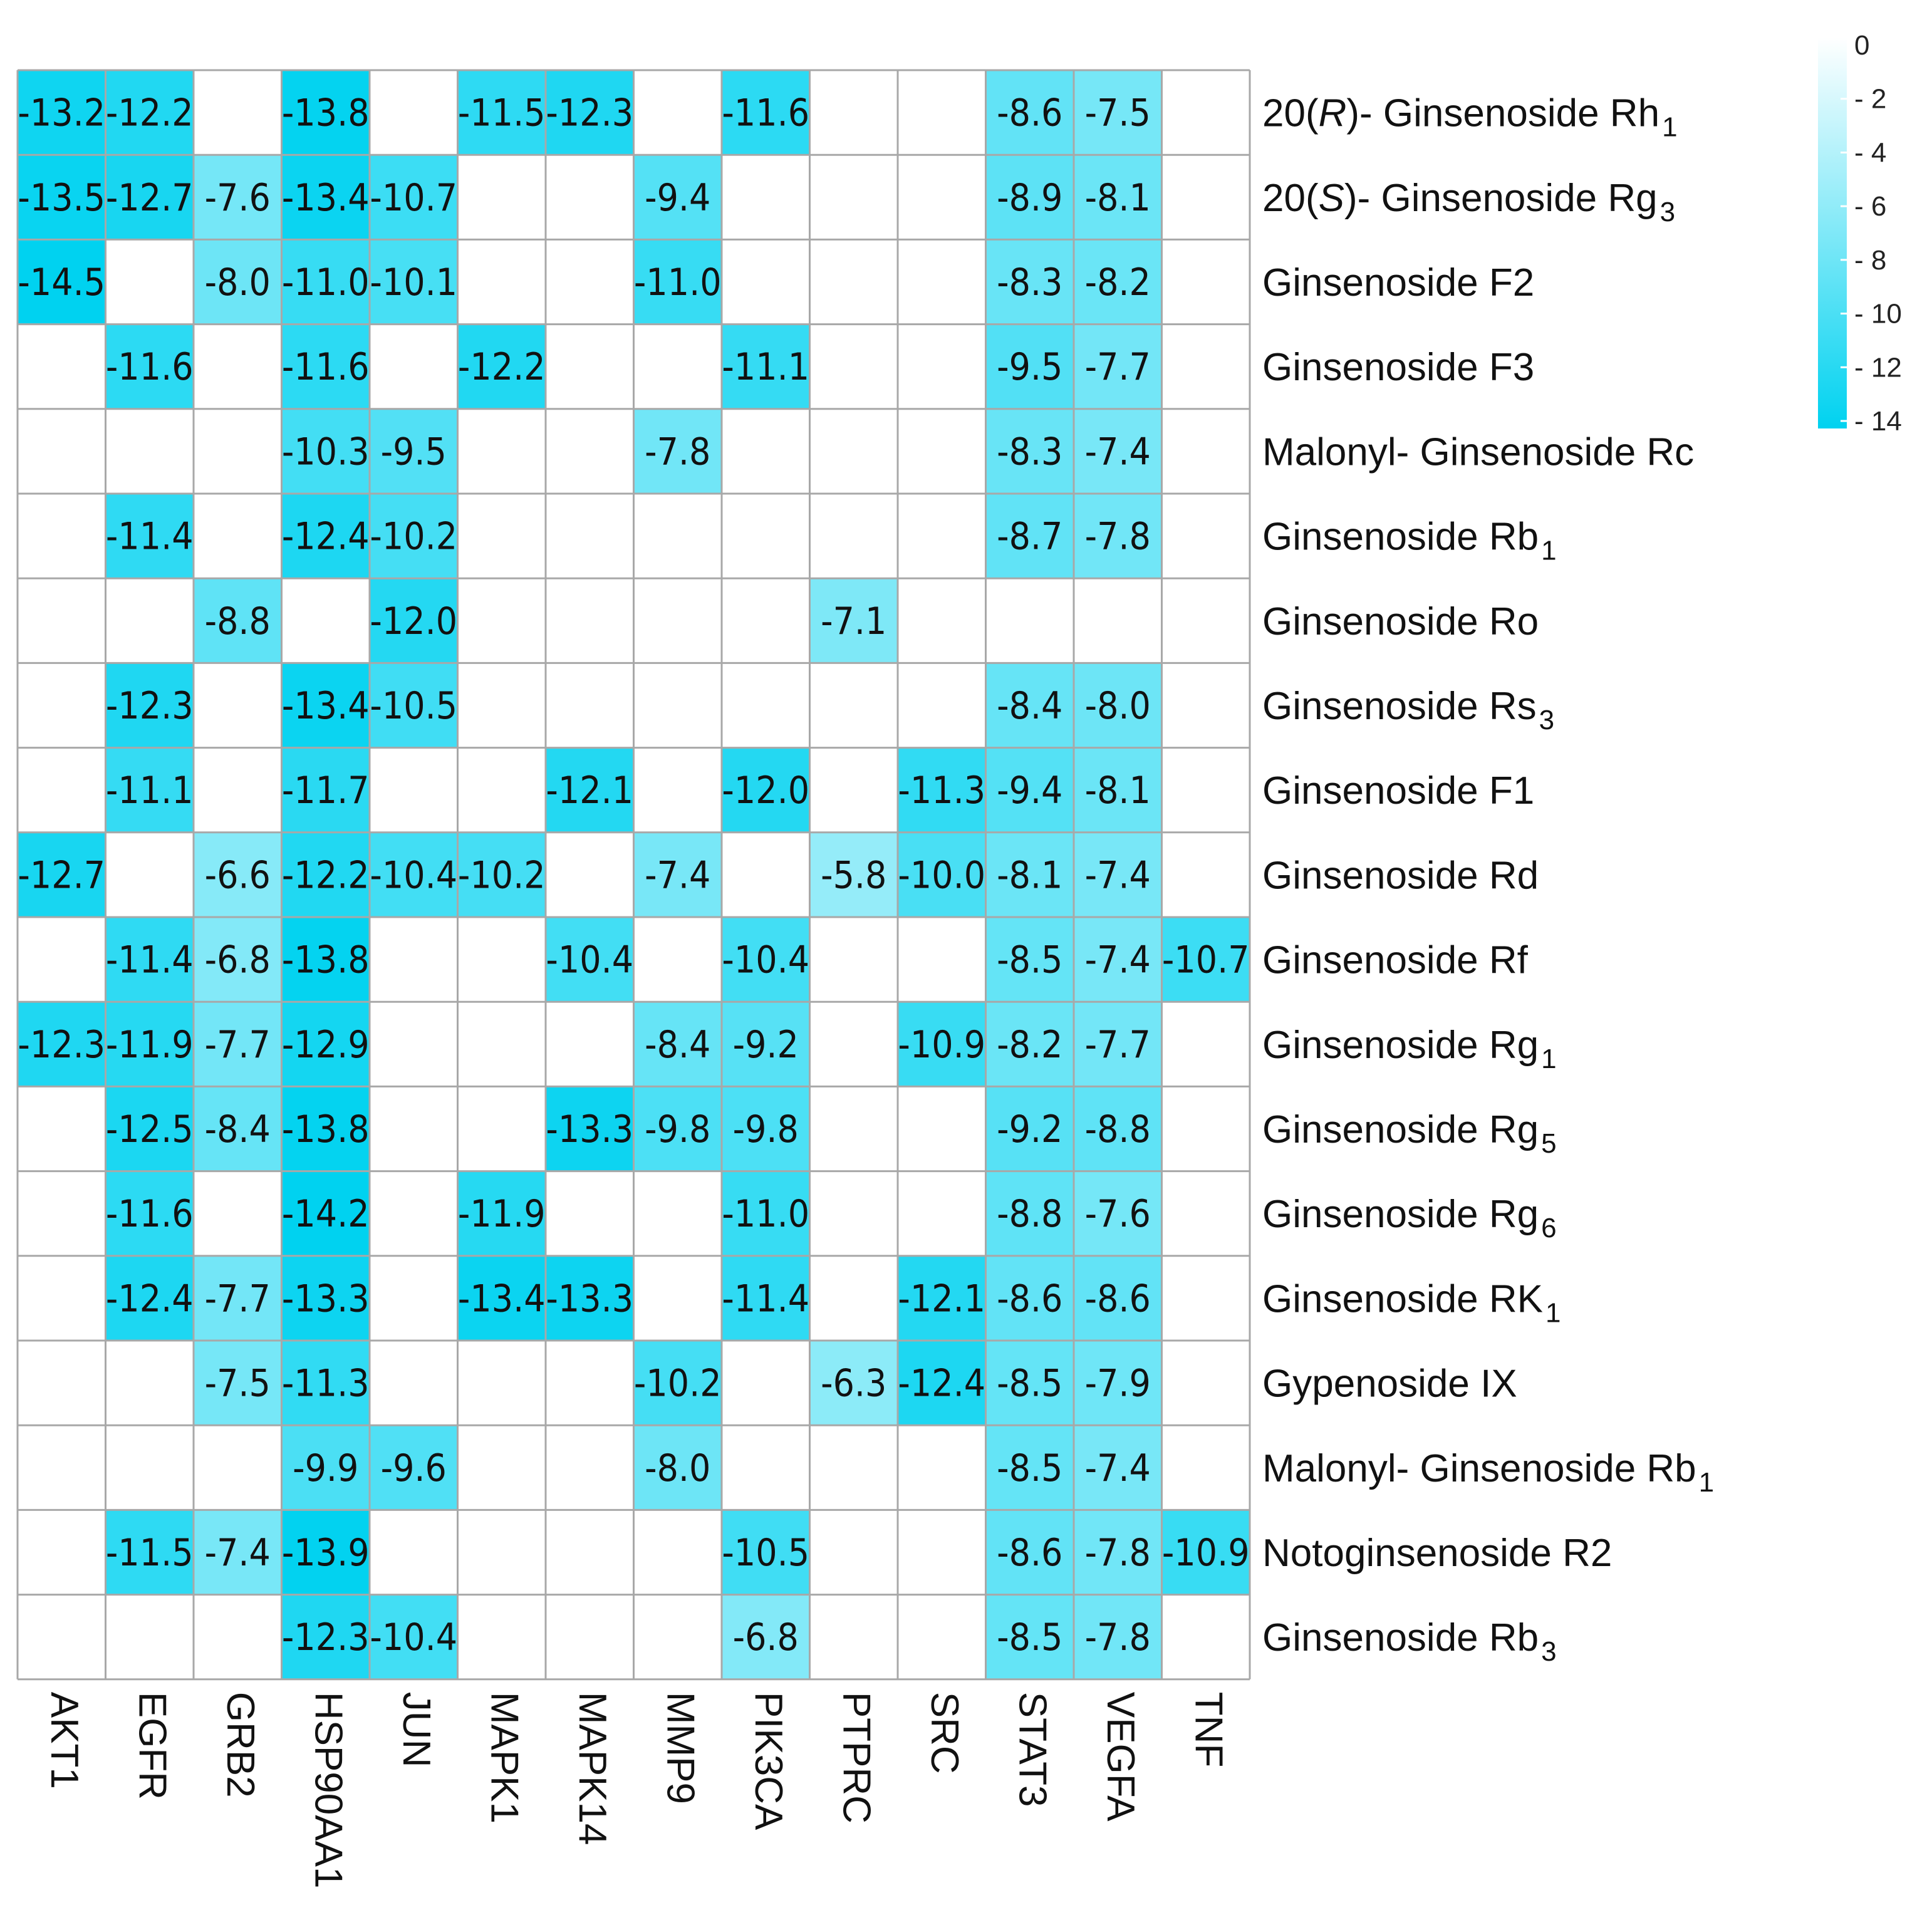  I want to click on cell-value-label: -8.3, so click(1029, 452).